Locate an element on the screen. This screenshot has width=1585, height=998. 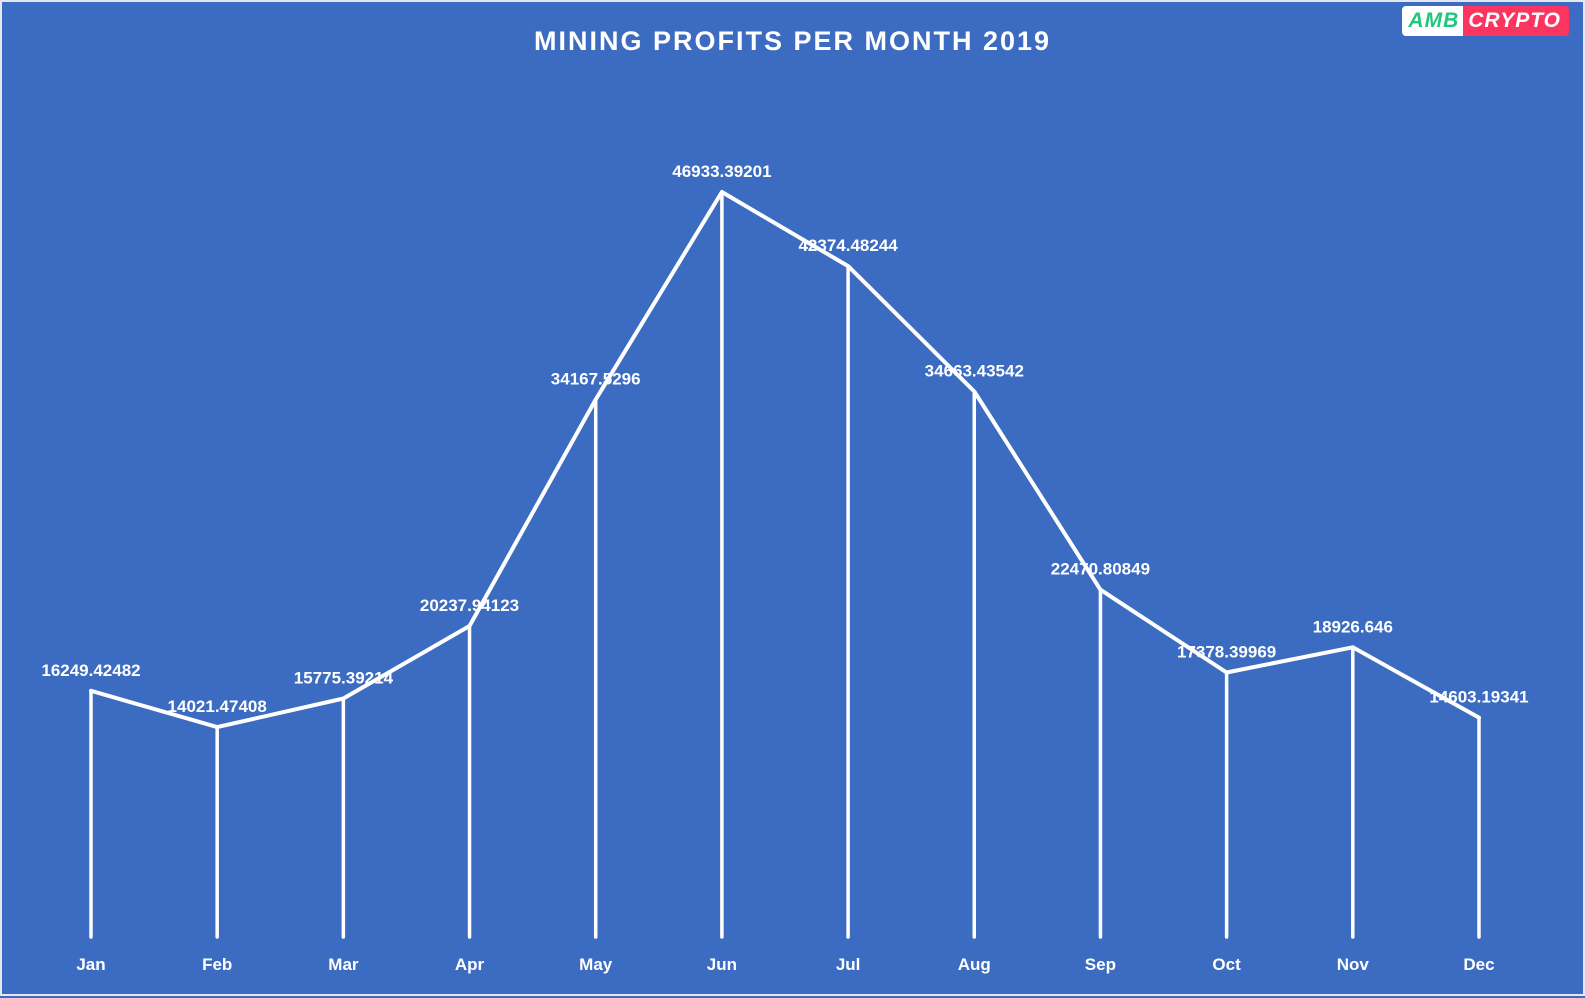
value-label-apr: 20237.94123 is located at coordinates (469, 605).